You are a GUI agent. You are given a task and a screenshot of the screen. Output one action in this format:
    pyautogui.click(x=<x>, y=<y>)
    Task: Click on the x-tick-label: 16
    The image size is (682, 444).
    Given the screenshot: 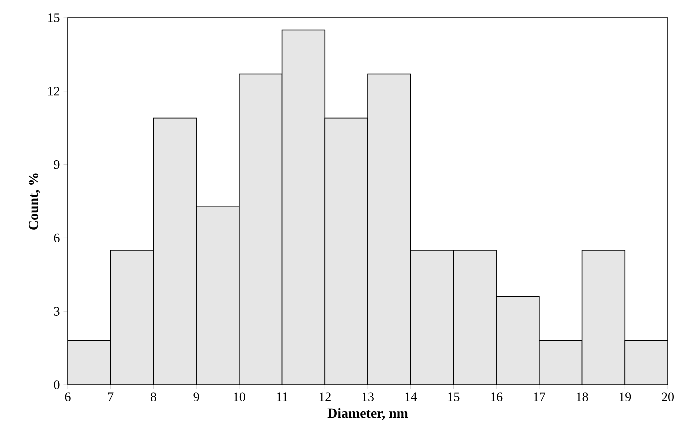 What is the action you would take?
    pyautogui.click(x=497, y=397)
    